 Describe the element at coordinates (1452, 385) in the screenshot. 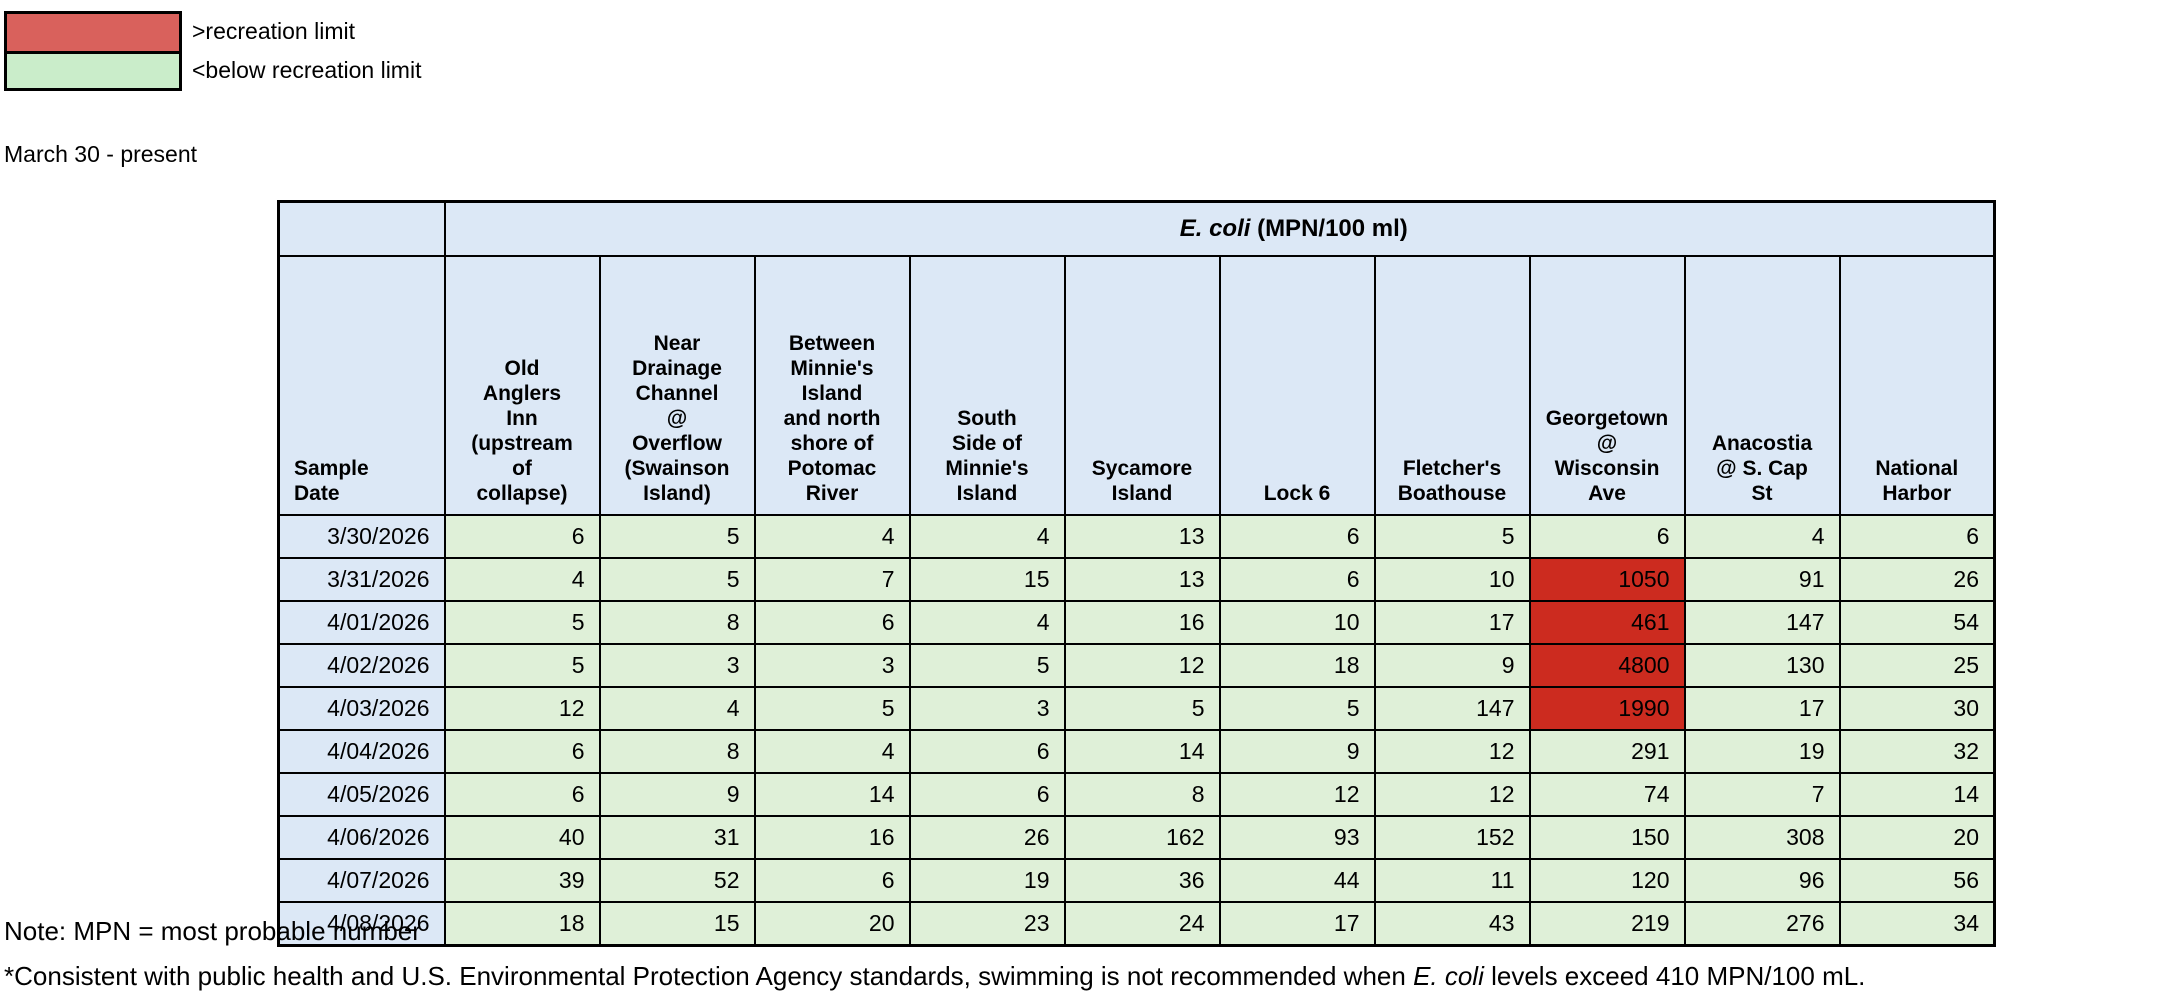

I see `site-column-header: Fletcher's Boathouse` at that location.